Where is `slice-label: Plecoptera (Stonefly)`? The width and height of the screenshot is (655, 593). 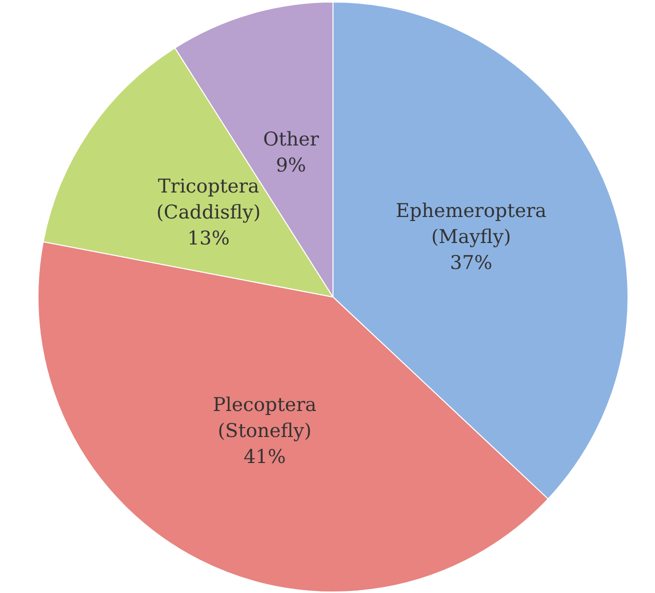
slice-label: Plecoptera (Stonefly) is located at coordinates (264, 418).